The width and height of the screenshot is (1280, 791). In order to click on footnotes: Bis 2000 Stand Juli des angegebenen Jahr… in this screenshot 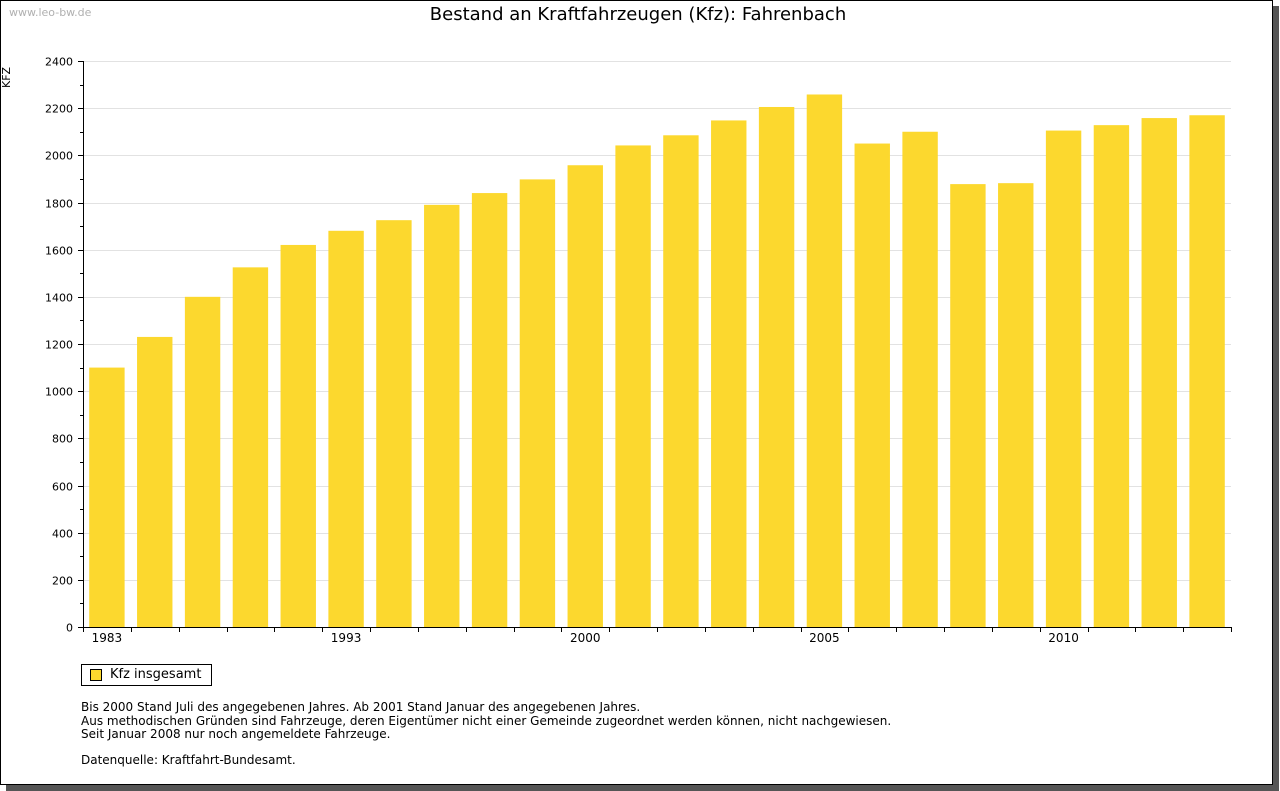, I will do `click(486, 721)`.